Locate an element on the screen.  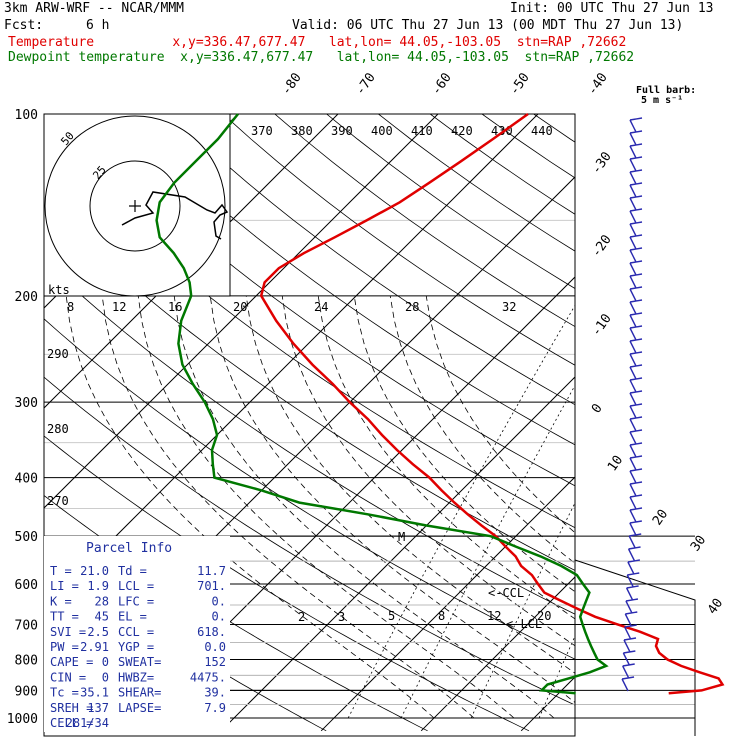
isotherm-label: -60 is located at coordinates (442, 84).